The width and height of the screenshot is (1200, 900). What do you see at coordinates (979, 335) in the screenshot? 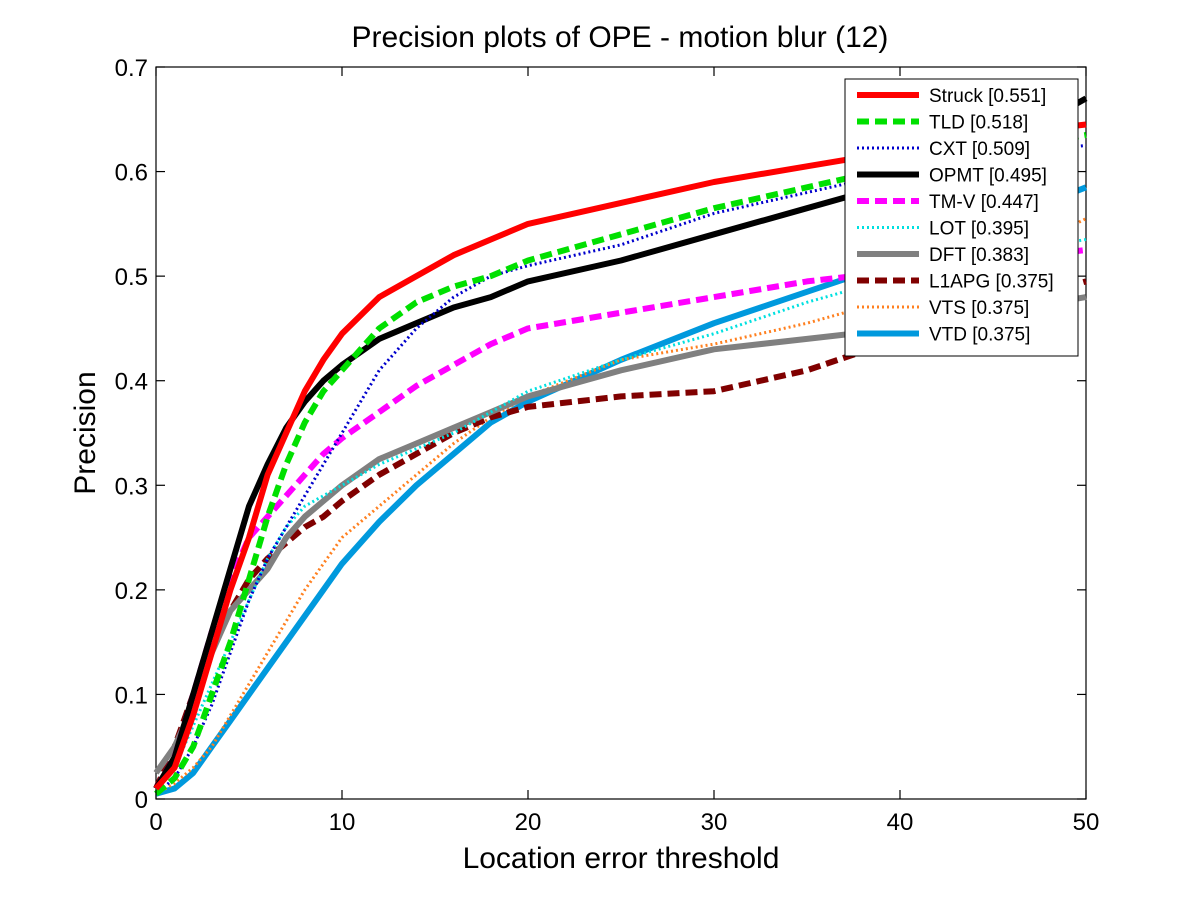
I see `legend-label: VTD [0.375]` at bounding box center [979, 335].